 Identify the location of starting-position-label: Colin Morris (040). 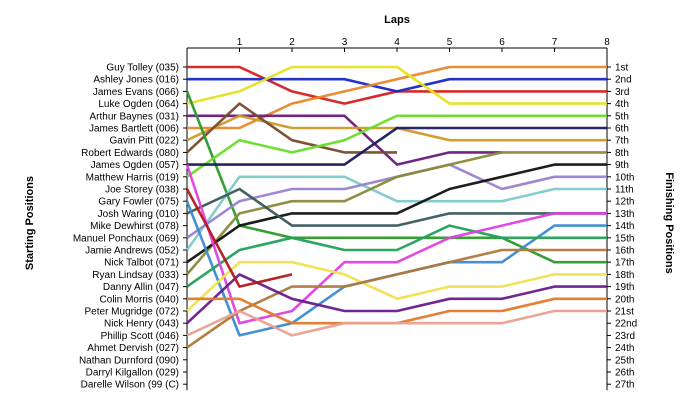
(139, 299).